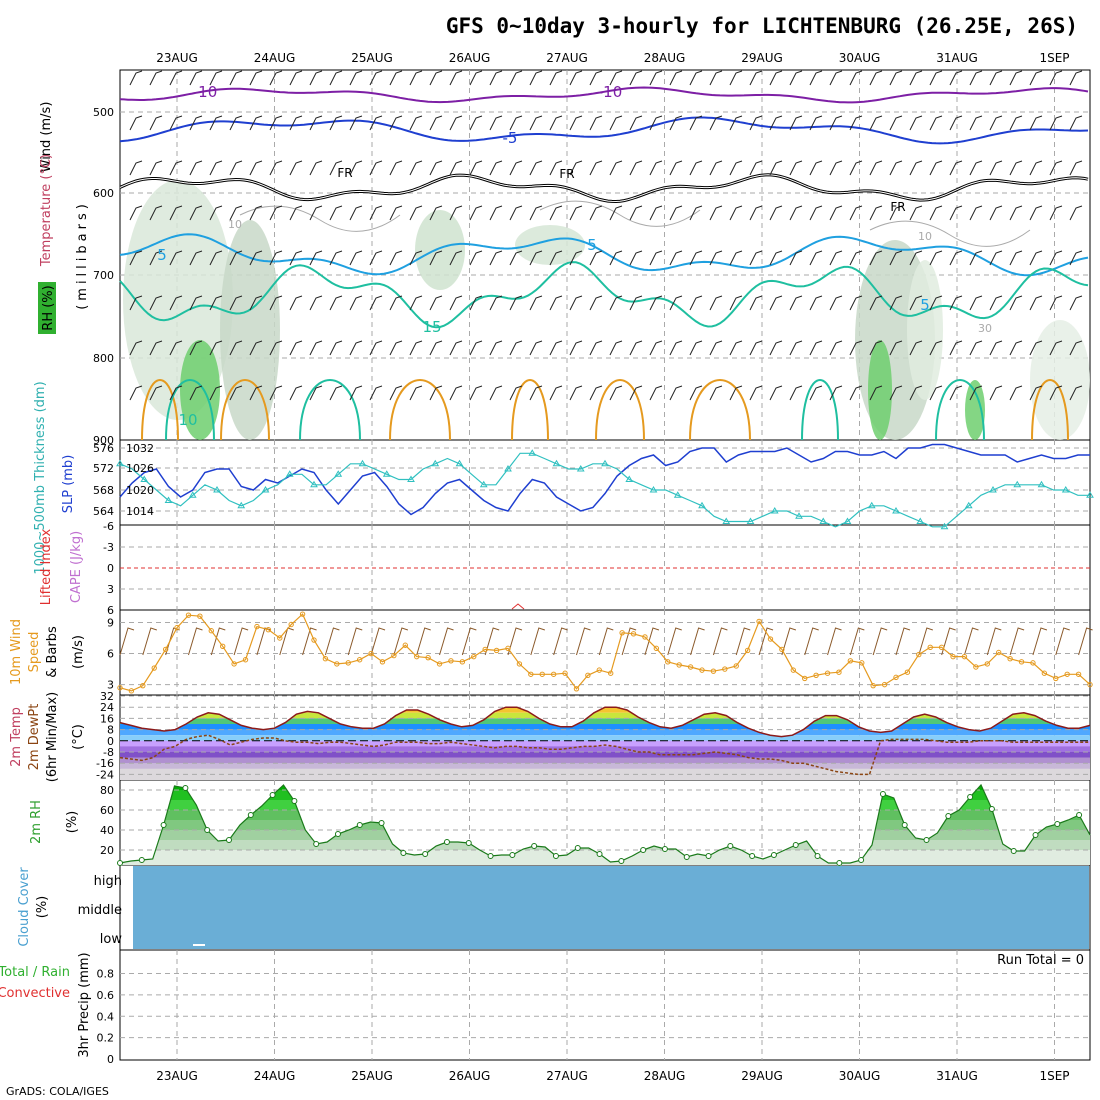  I want to click on temperature-contour, so click(604, 188).